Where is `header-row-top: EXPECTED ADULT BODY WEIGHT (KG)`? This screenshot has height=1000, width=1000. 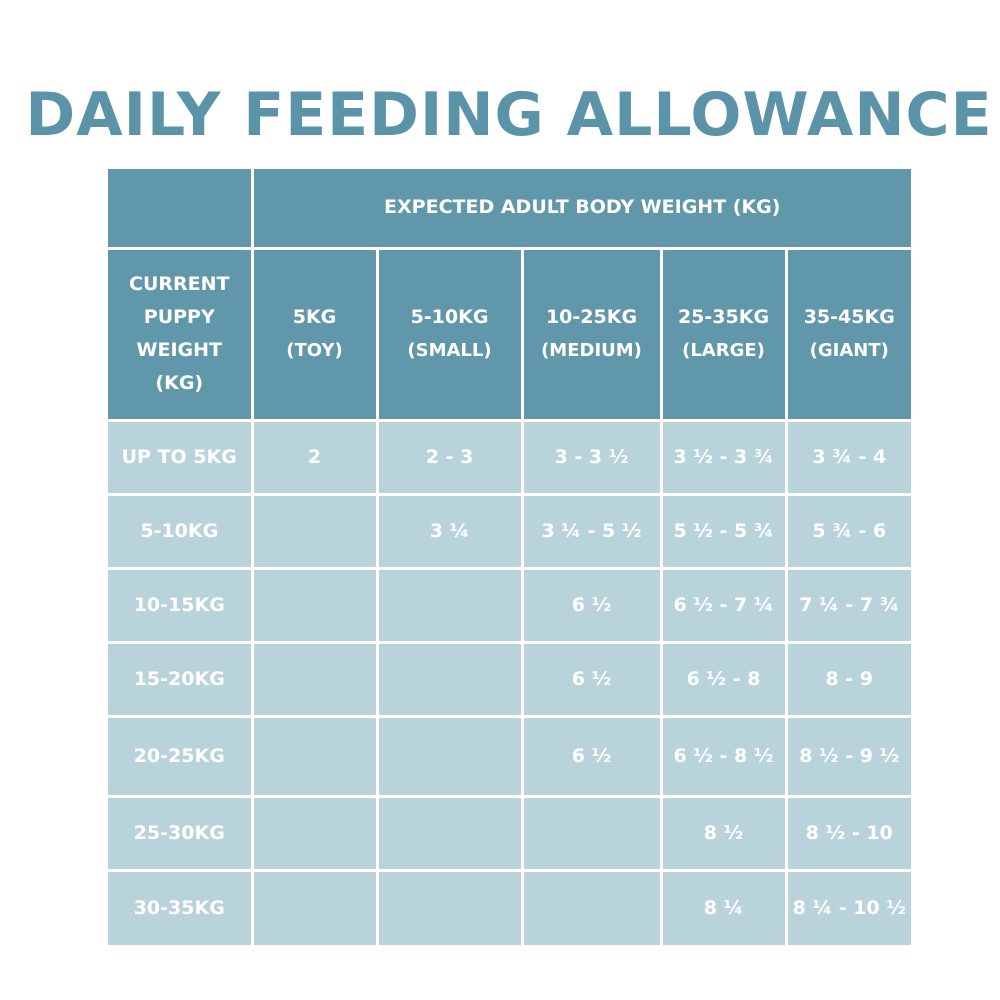 header-row-top: EXPECTED ADULT BODY WEIGHT (KG) is located at coordinates (509, 209).